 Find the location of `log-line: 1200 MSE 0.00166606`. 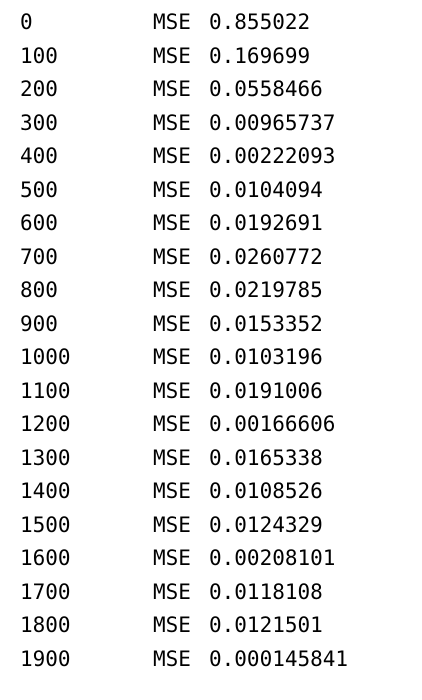

log-line: 1200 MSE 0.00166606 is located at coordinates (211, 425).